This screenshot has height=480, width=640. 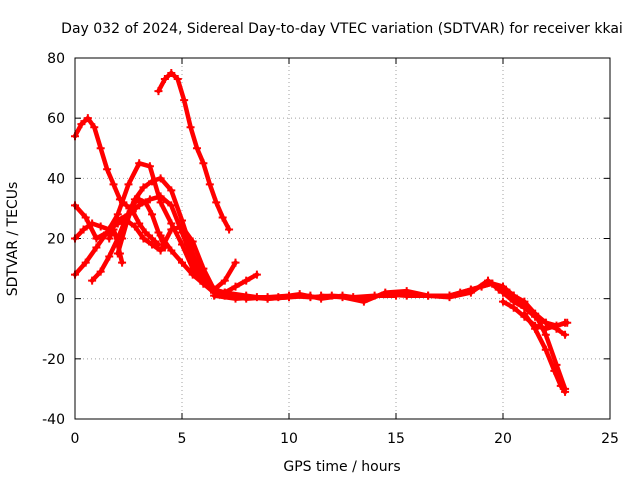 I want to click on x-tick-label: 10, so click(x=289, y=439).